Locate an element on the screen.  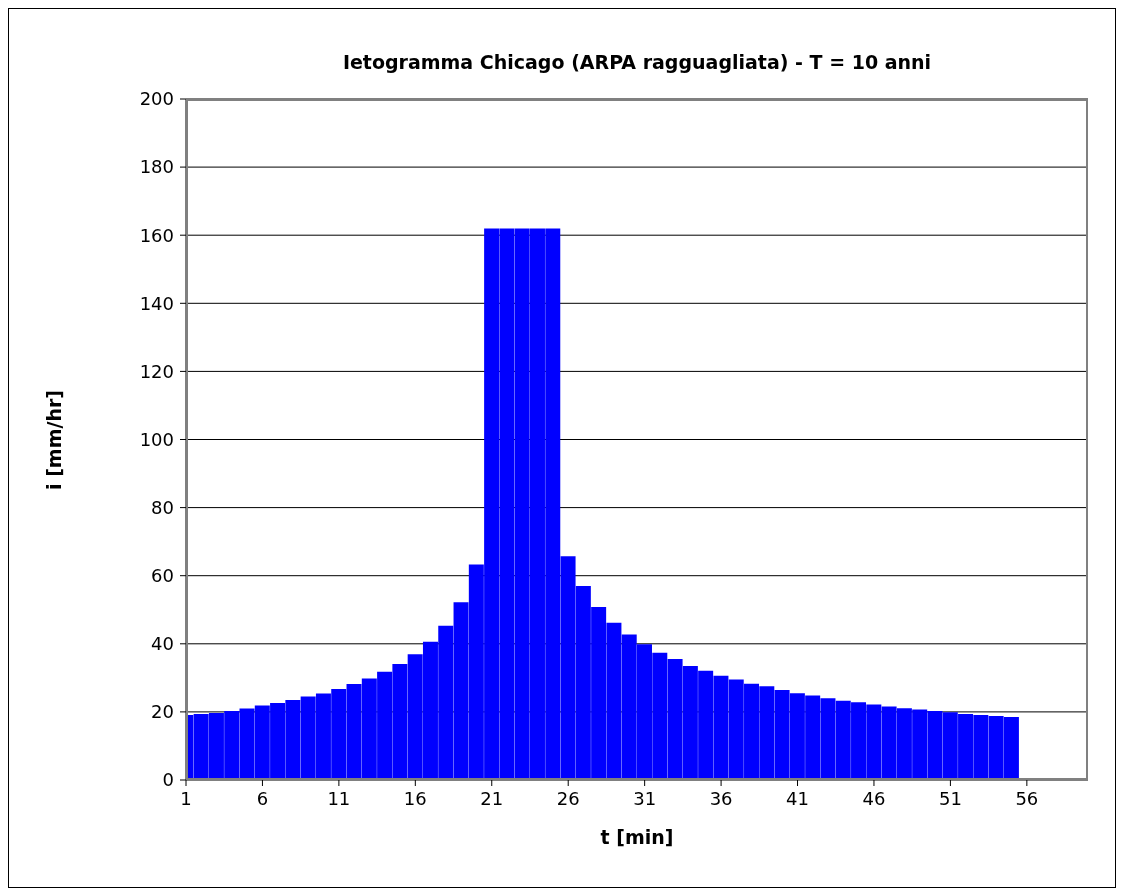
y-tick-label: 120 is located at coordinates (156, 371).